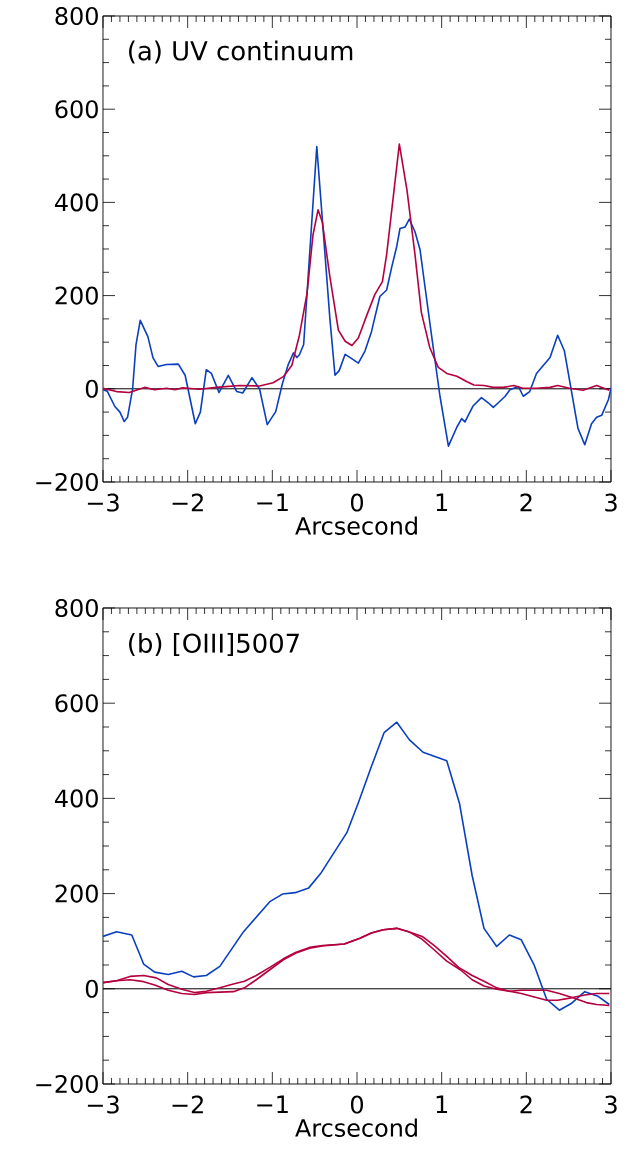 The height and width of the screenshot is (1172, 641). What do you see at coordinates (241, 52) in the screenshot?
I see `annotation: (a) UV continuum` at bounding box center [241, 52].